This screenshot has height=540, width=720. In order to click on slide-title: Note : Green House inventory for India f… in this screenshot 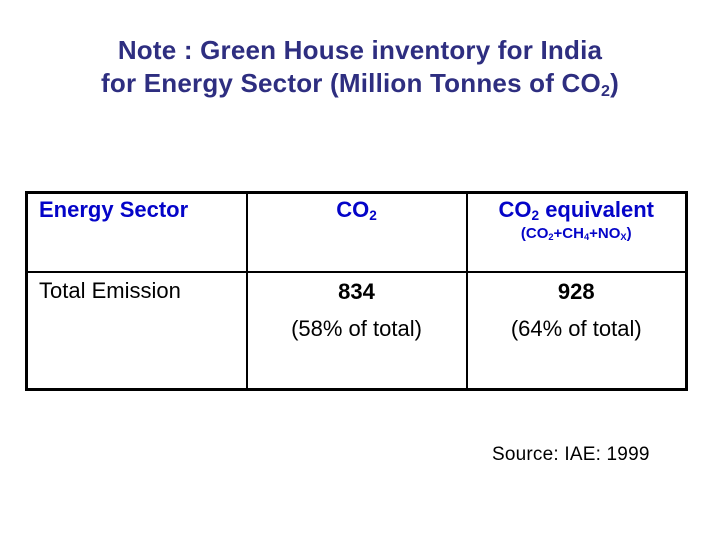, I will do `click(360, 67)`.